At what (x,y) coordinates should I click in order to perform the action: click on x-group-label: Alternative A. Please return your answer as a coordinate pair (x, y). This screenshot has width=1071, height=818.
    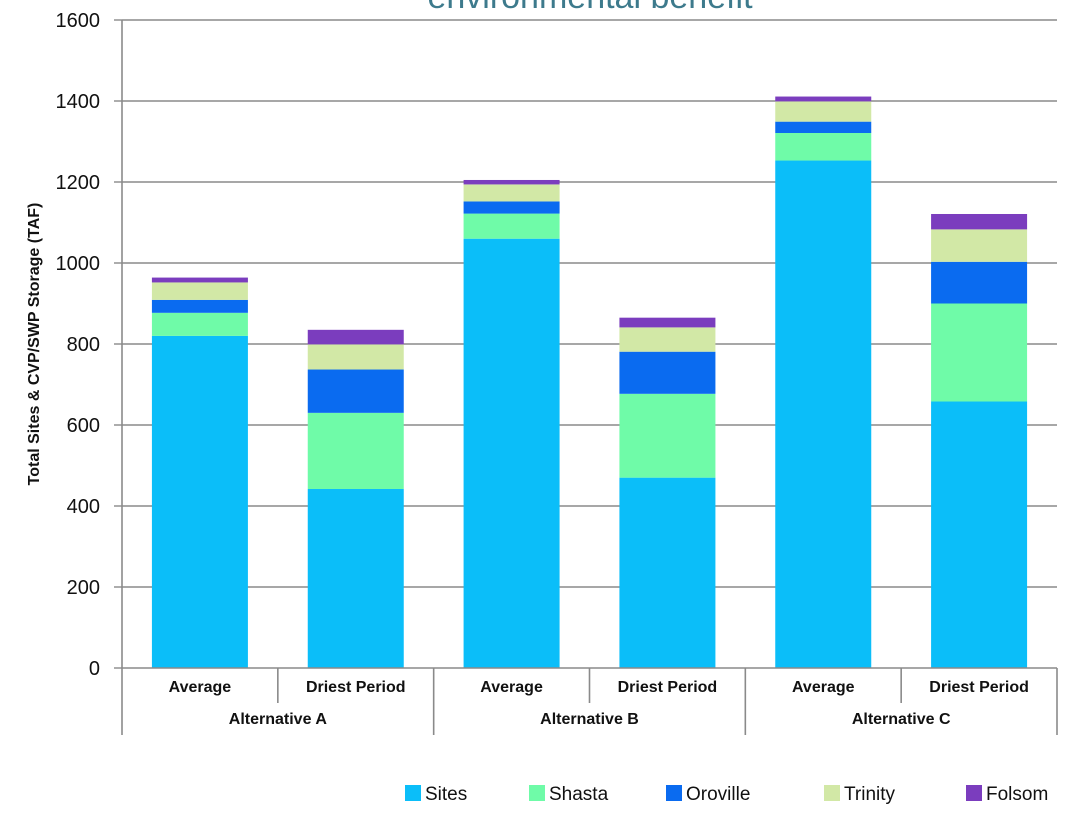
    Looking at the image, I should click on (278, 719).